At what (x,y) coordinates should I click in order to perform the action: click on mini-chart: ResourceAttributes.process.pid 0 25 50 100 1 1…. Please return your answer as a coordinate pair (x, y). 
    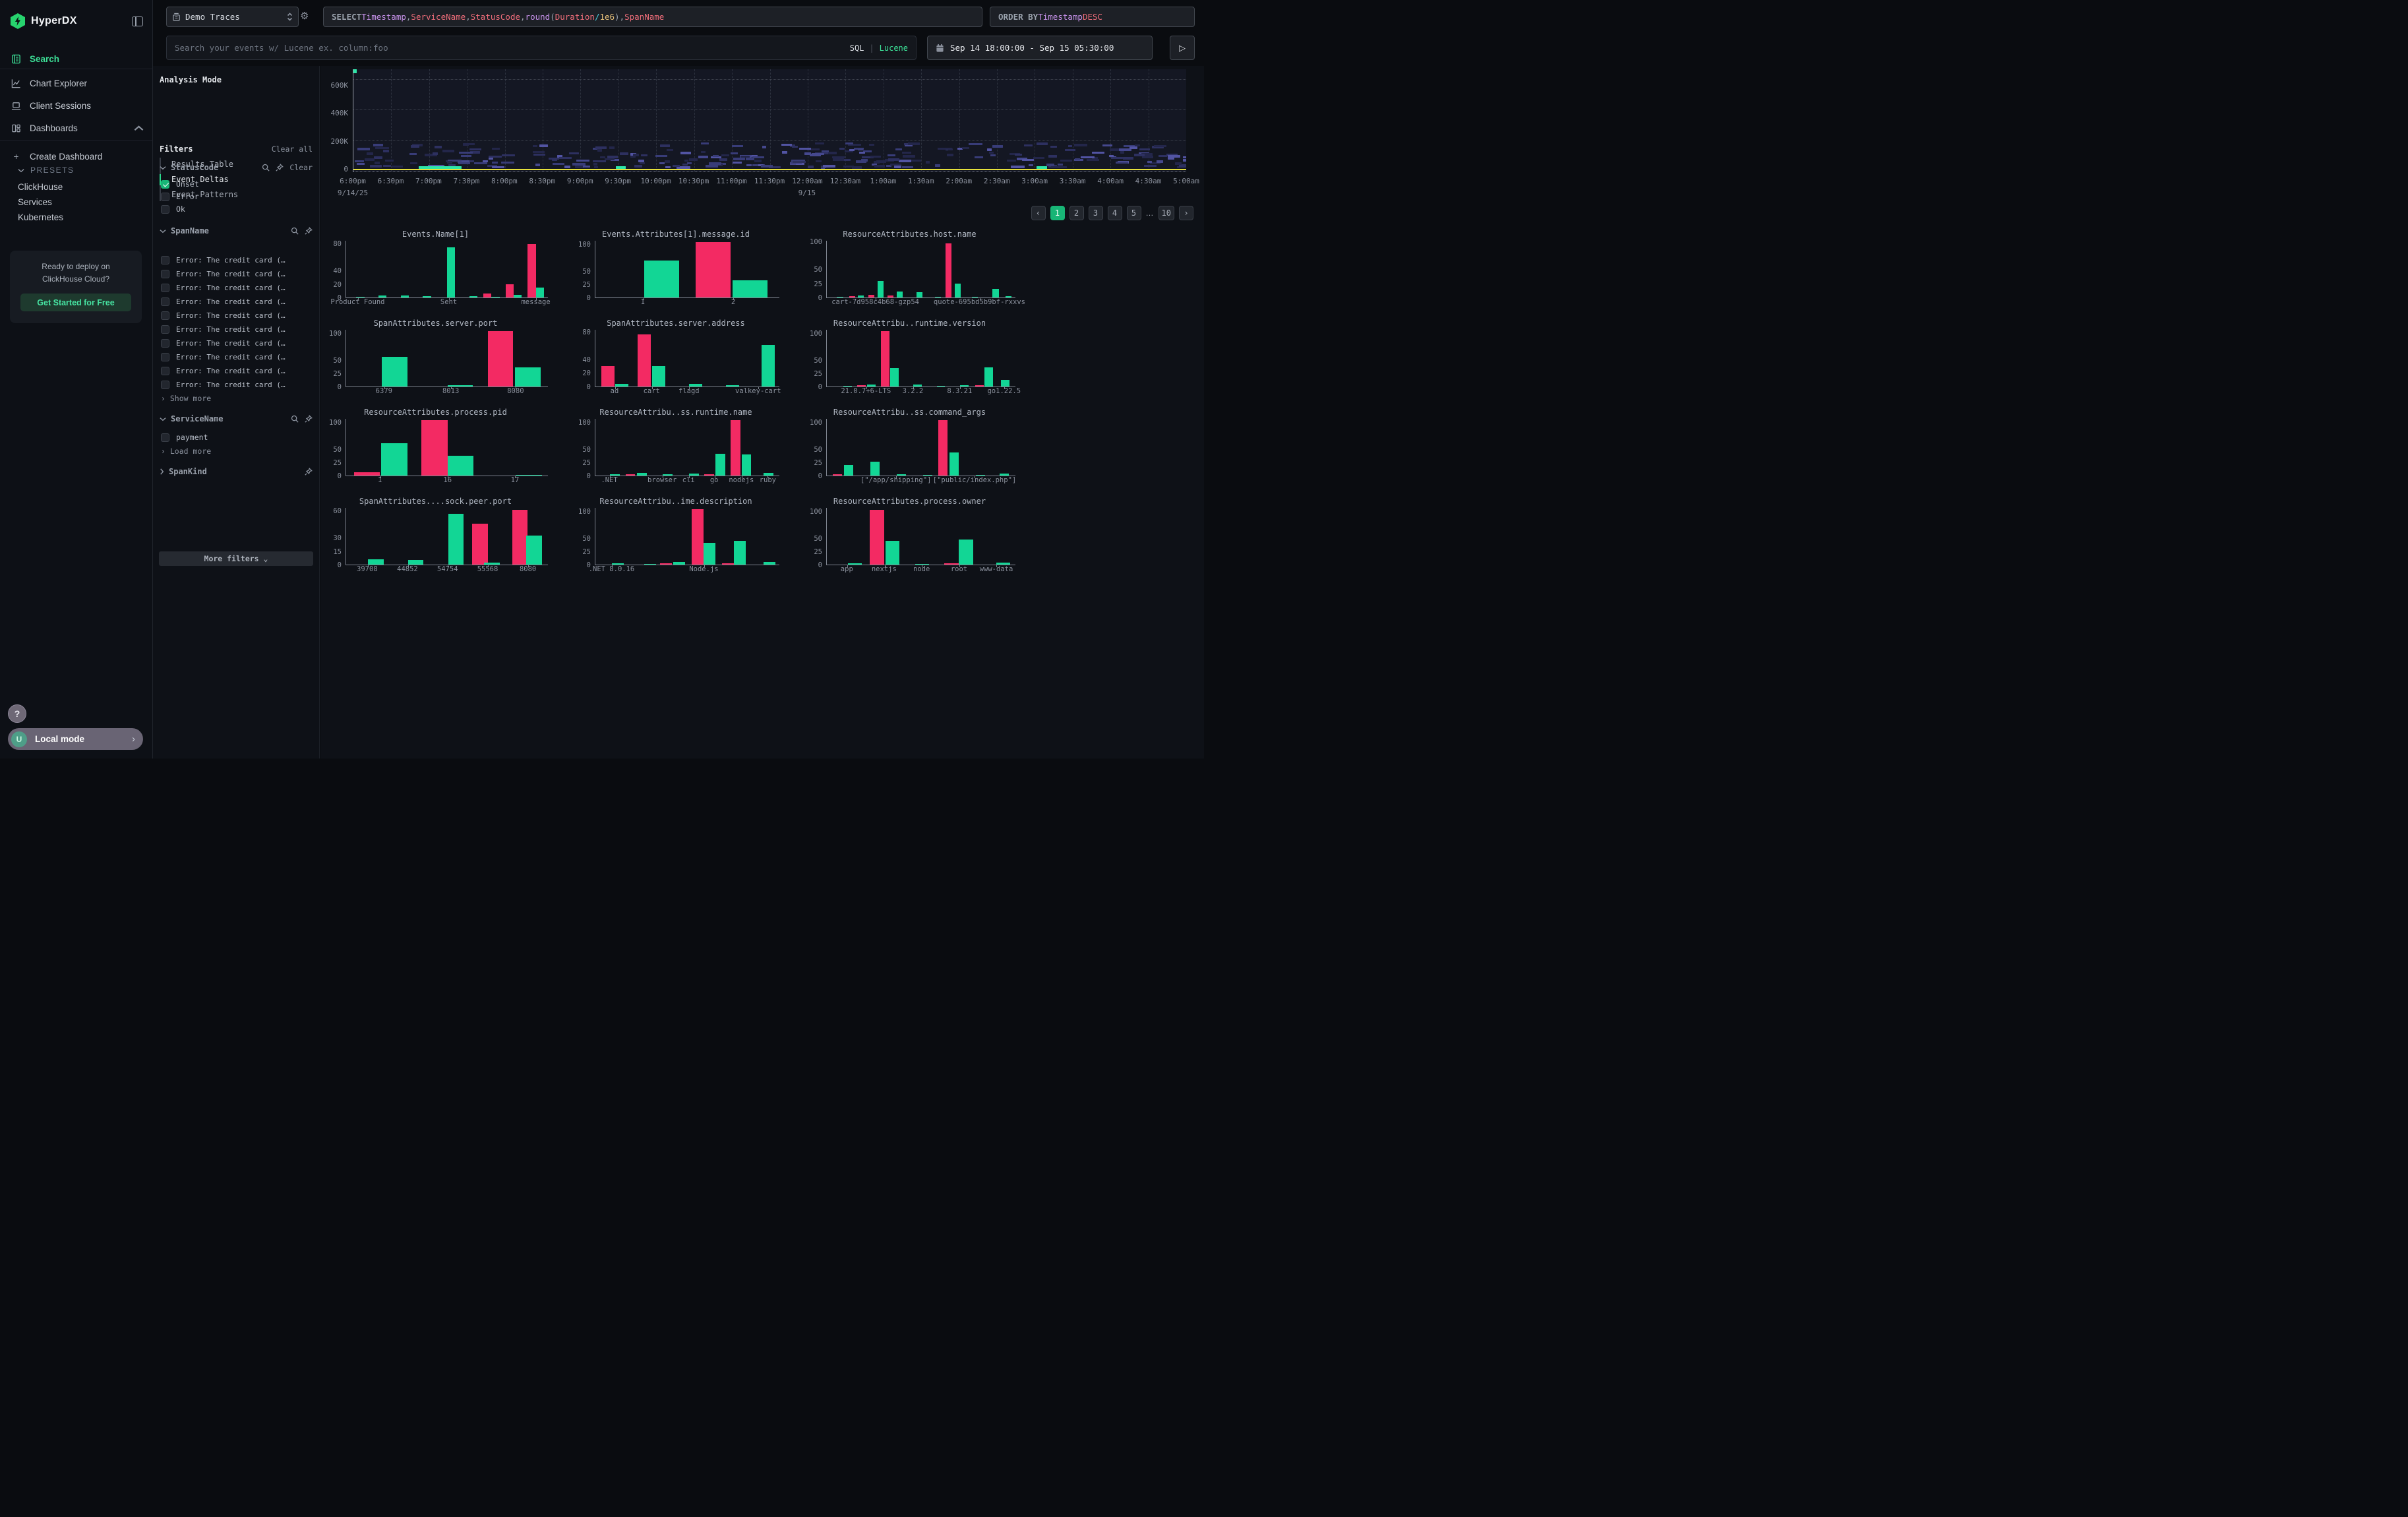
    Looking at the image, I should click on (435, 447).